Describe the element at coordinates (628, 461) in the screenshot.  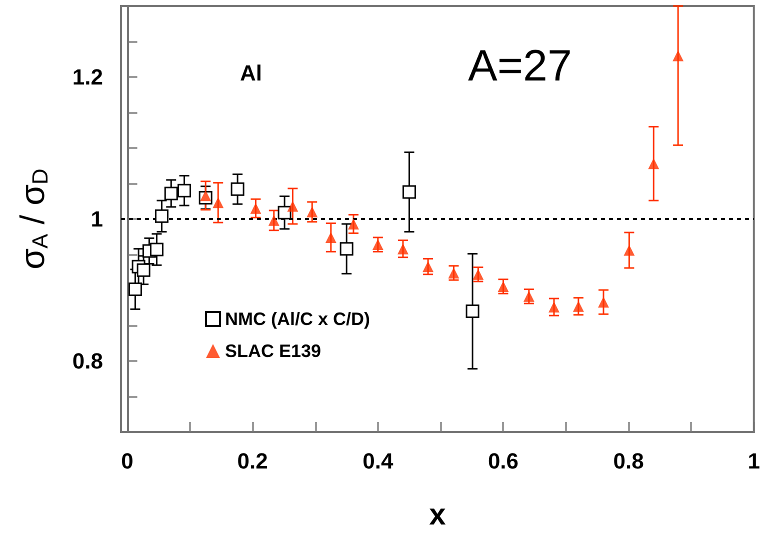
I see `x-tick-label: 0.8` at that location.